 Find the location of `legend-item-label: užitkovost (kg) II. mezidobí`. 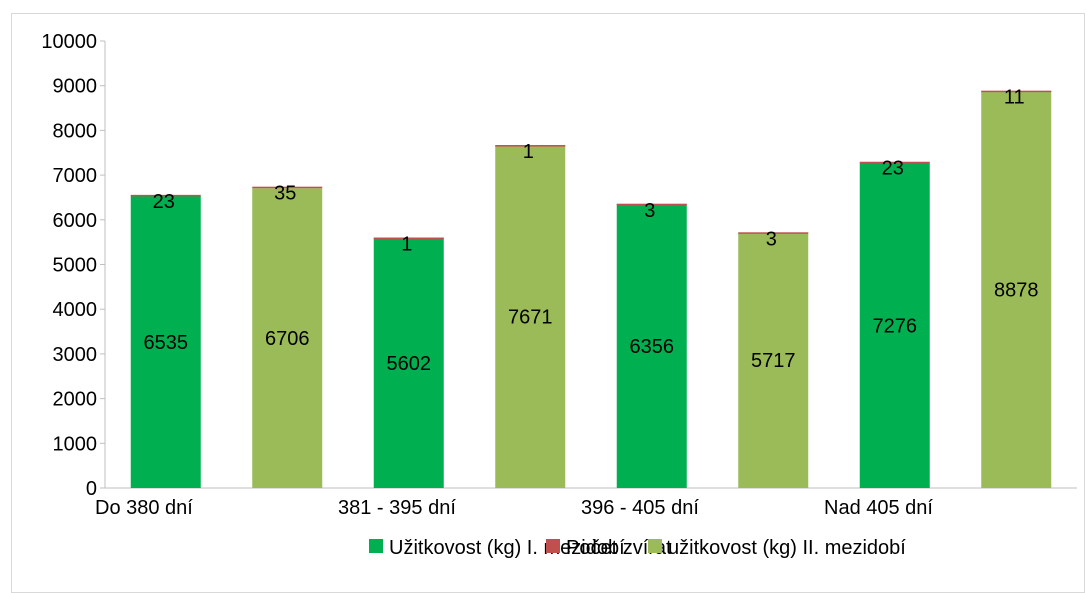

legend-item-label: užitkovost (kg) II. mezidobí is located at coordinates (787, 548).